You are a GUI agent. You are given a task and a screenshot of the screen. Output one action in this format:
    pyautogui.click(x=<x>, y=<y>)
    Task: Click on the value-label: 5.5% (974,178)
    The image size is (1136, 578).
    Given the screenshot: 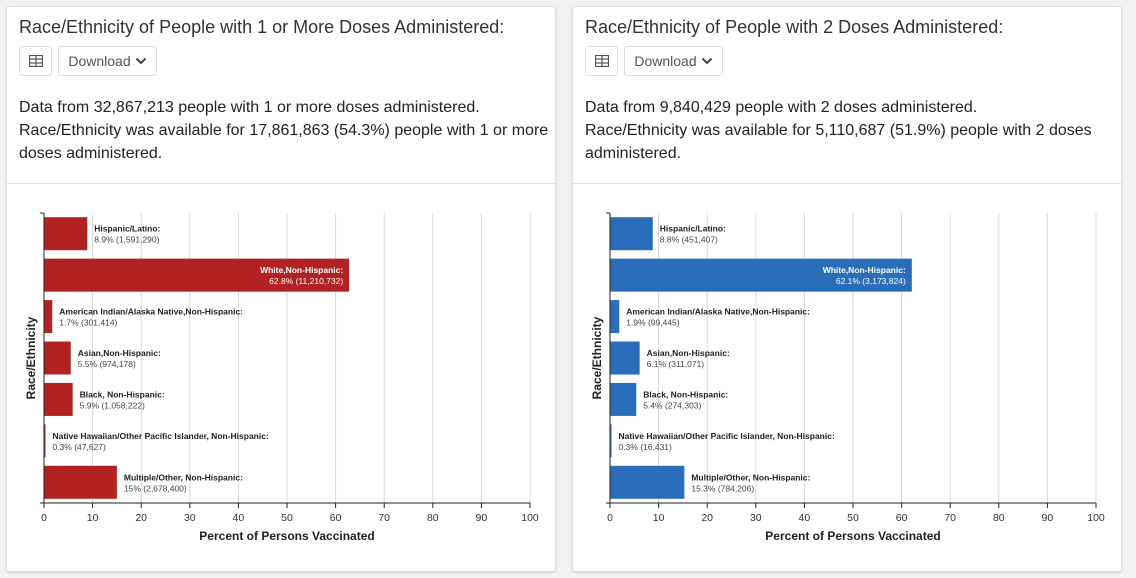 What is the action you would take?
    pyautogui.click(x=107, y=364)
    